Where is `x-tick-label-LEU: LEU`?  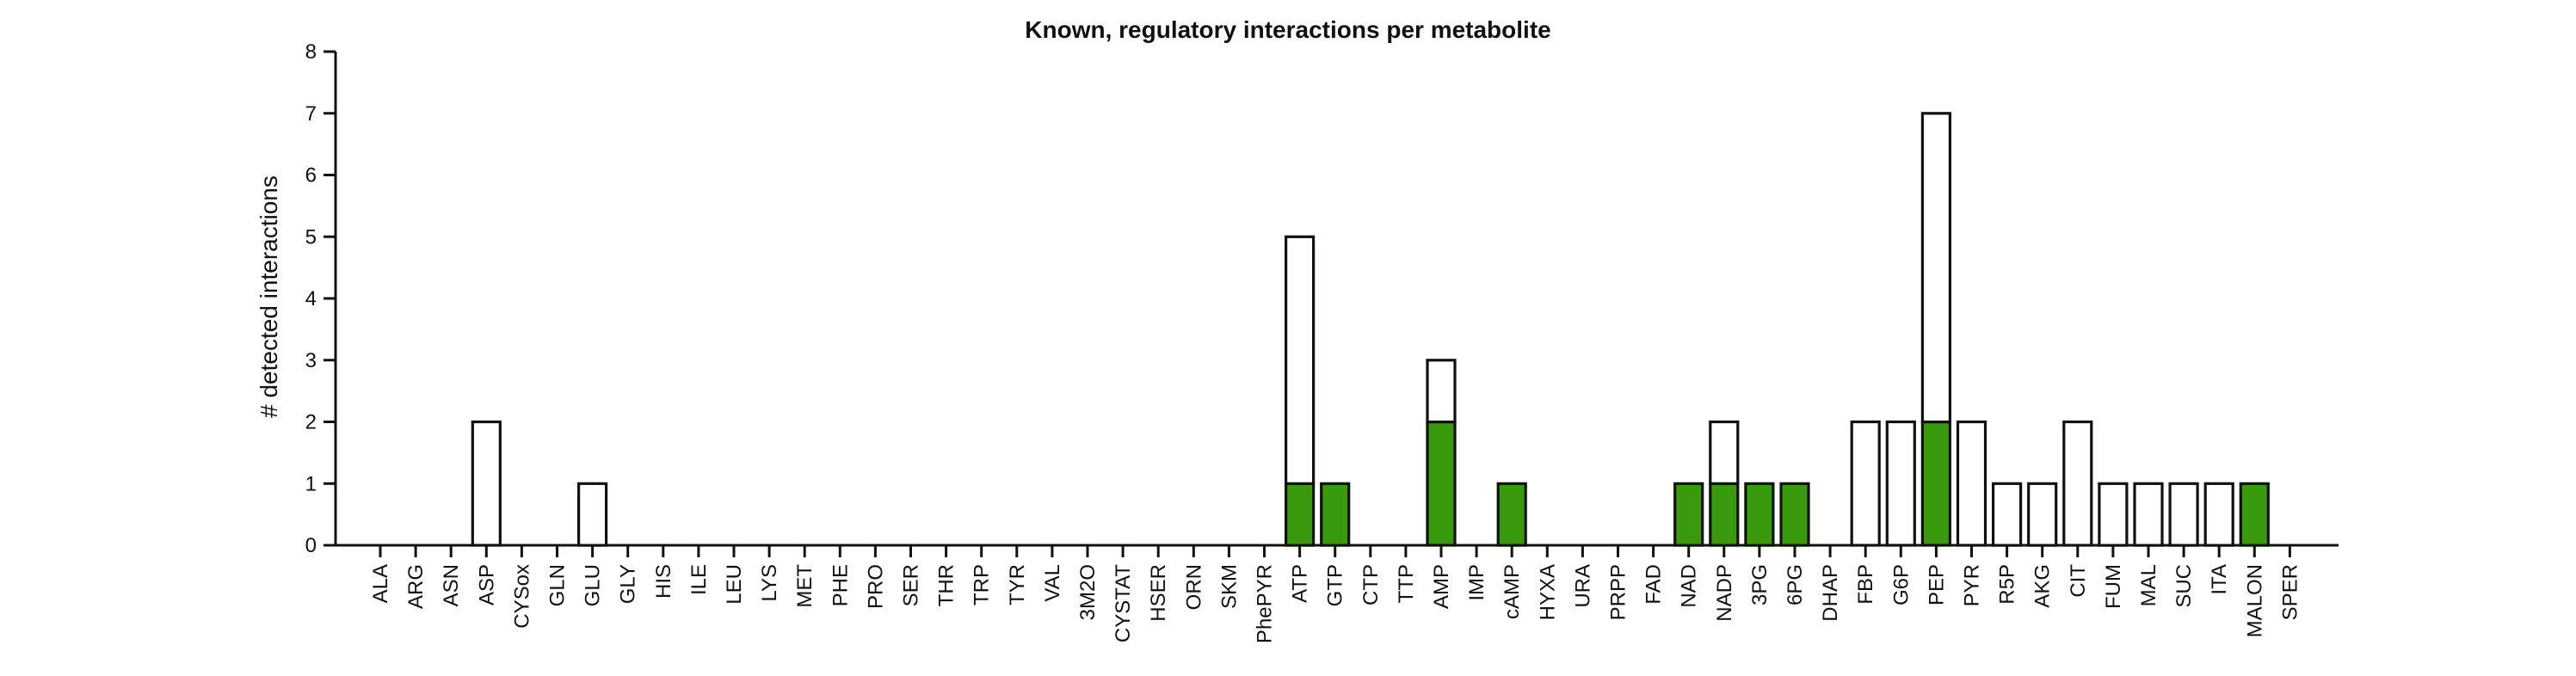
x-tick-label-LEU: LEU is located at coordinates (734, 584).